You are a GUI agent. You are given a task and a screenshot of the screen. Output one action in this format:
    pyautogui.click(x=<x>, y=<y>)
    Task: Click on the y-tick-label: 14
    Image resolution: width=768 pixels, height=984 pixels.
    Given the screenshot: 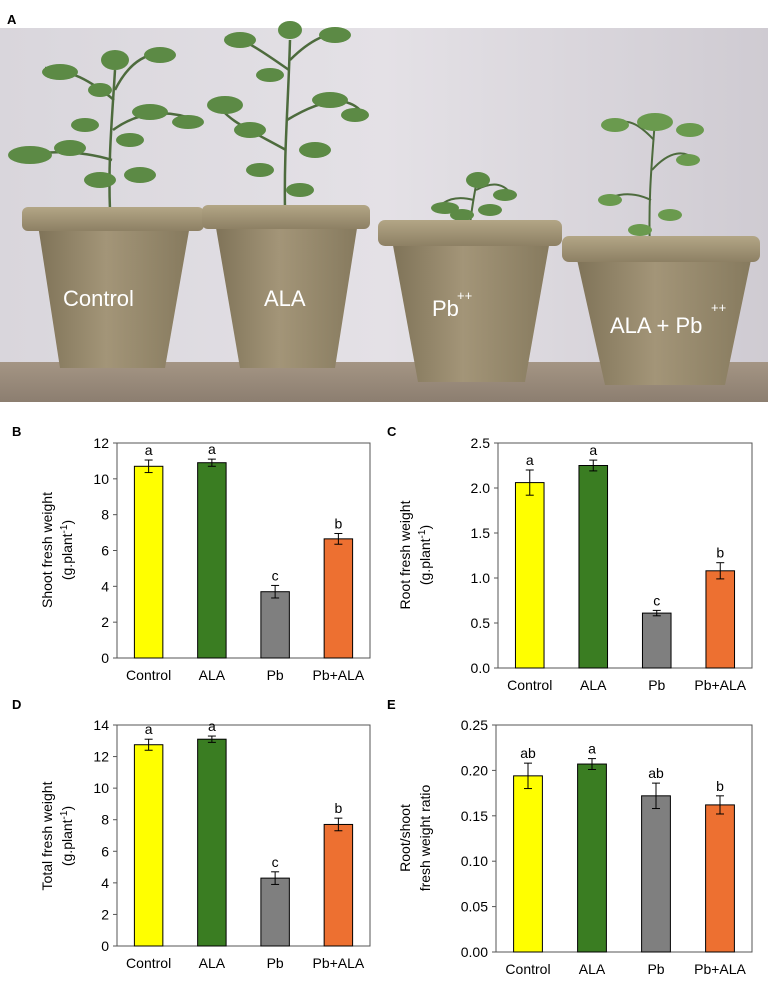 What is the action you would take?
    pyautogui.click(x=101, y=725)
    